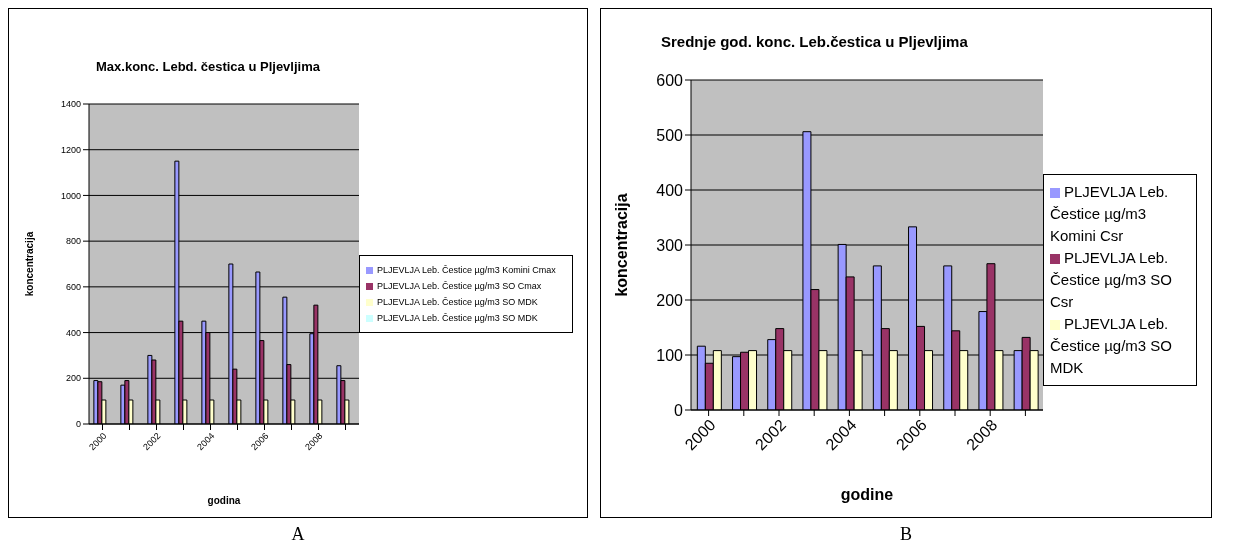  Describe the element at coordinates (70, 149) in the screenshot. I see `y-tick-label: 1200` at that location.